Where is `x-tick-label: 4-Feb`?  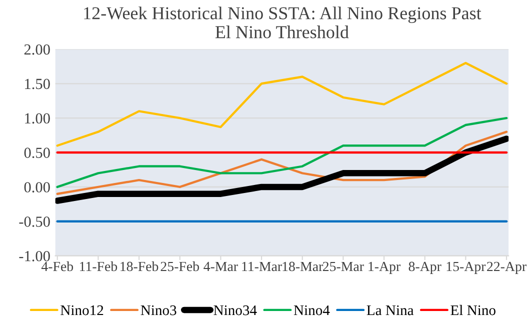 x-tick-label: 4-Feb is located at coordinates (57, 266).